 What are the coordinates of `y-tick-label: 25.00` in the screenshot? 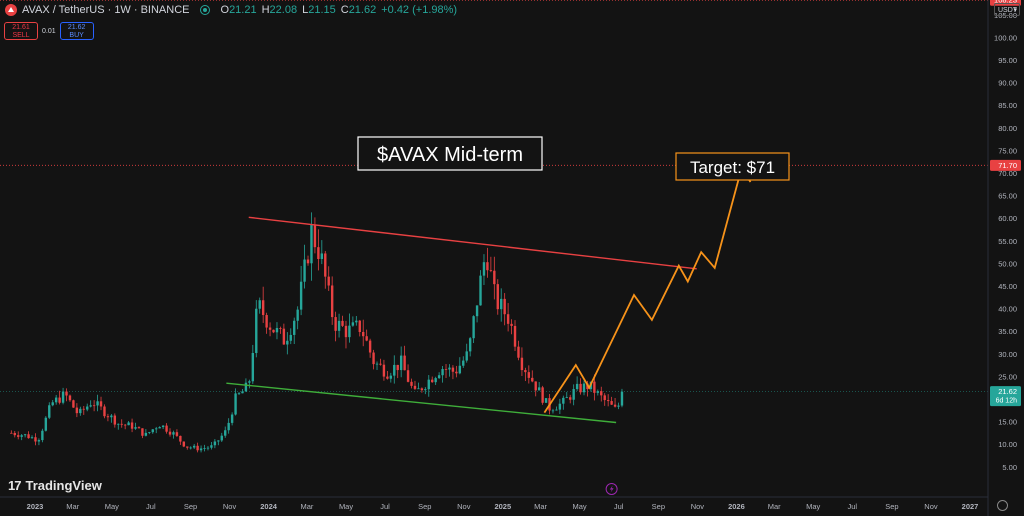 It's located at (1007, 376).